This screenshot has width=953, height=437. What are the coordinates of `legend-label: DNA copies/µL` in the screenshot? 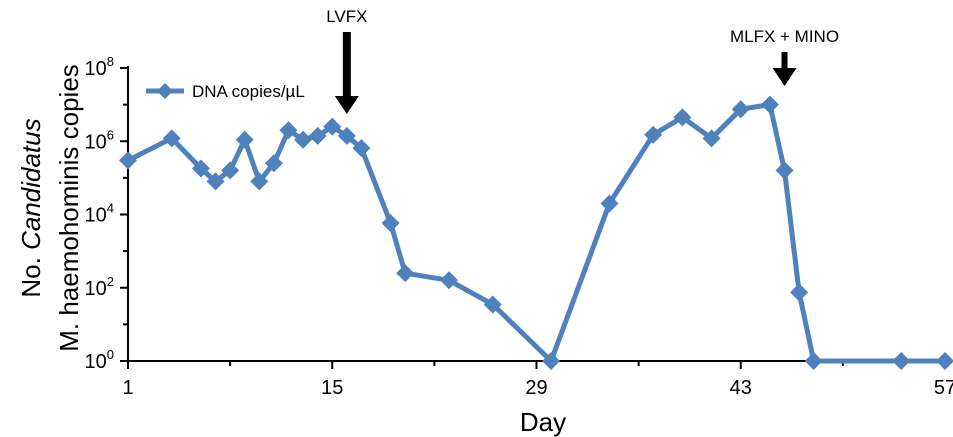 It's located at (248, 91).